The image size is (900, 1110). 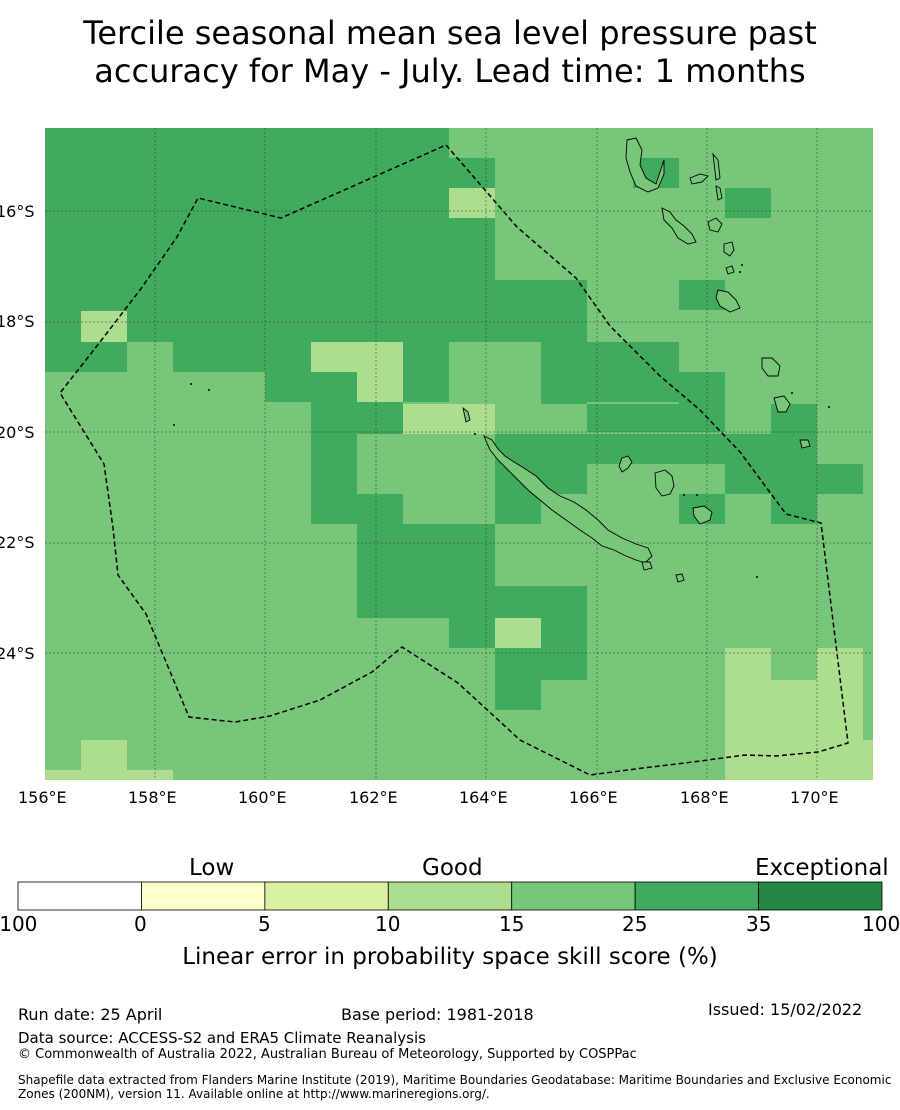 What do you see at coordinates (635, 924) in the screenshot?
I see `colorbar-tick: 25` at bounding box center [635, 924].